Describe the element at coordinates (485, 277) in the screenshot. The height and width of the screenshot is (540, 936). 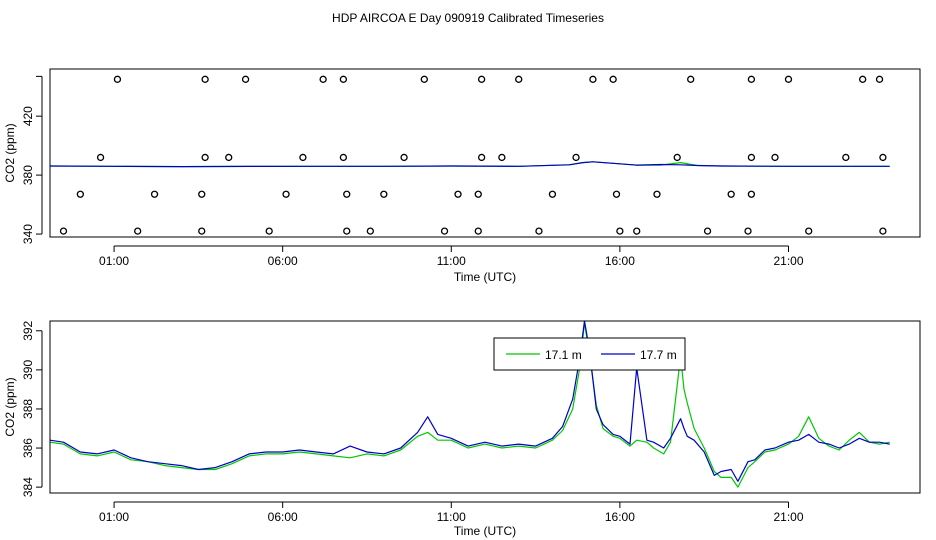
I see `top-x-axis-label: Time (UTC)` at that location.